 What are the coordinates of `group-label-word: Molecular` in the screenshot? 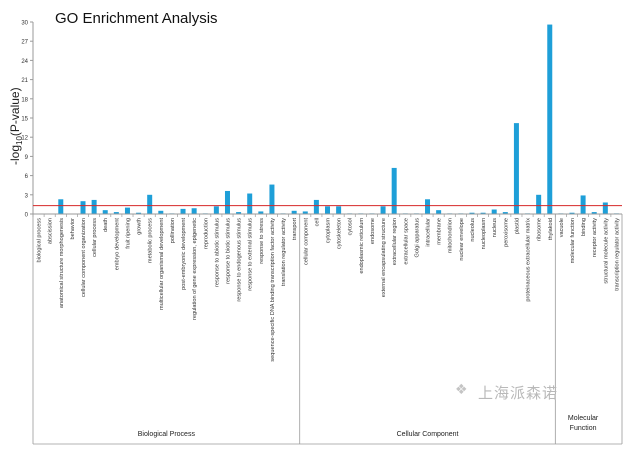 It's located at (583, 418).